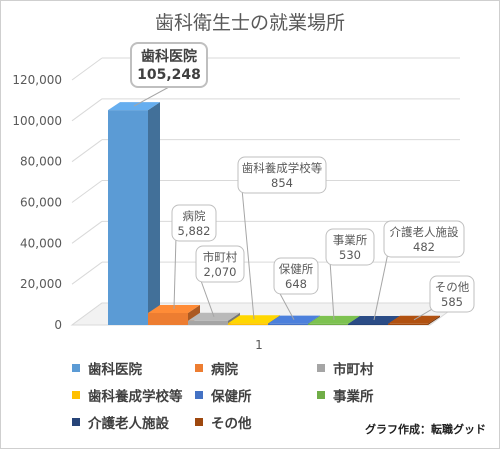 The height and width of the screenshot is (449, 500). What do you see at coordinates (37, 121) in the screenshot?
I see `y-tick-label: 100,000` at bounding box center [37, 121].